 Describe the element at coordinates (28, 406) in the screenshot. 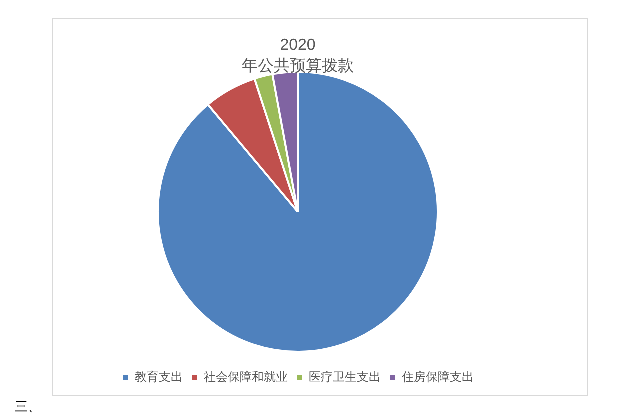

I see `text: 三、` at that location.